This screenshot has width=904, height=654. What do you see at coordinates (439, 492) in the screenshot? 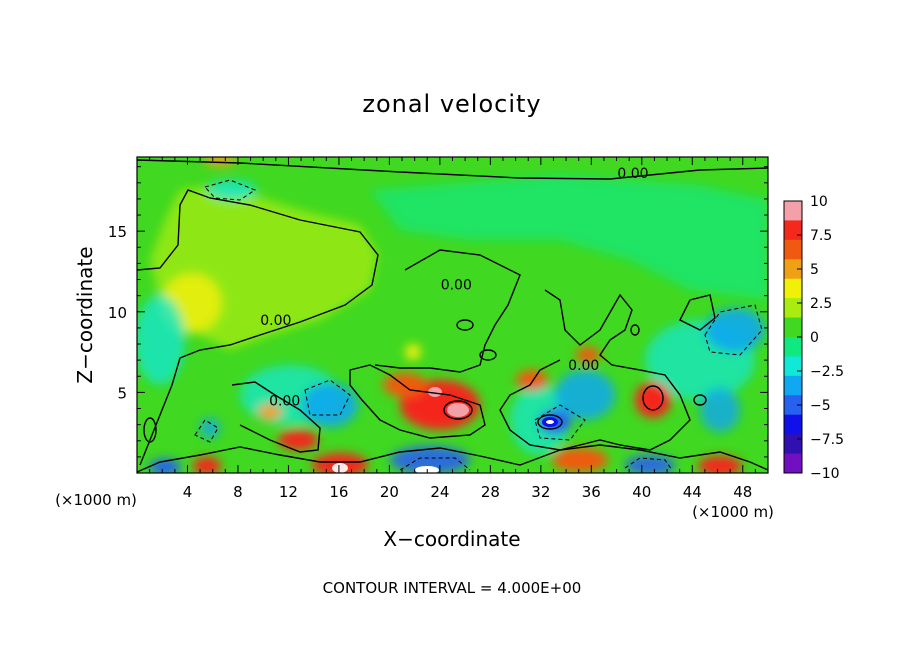
I see `x-tick-label: 24` at bounding box center [439, 492].